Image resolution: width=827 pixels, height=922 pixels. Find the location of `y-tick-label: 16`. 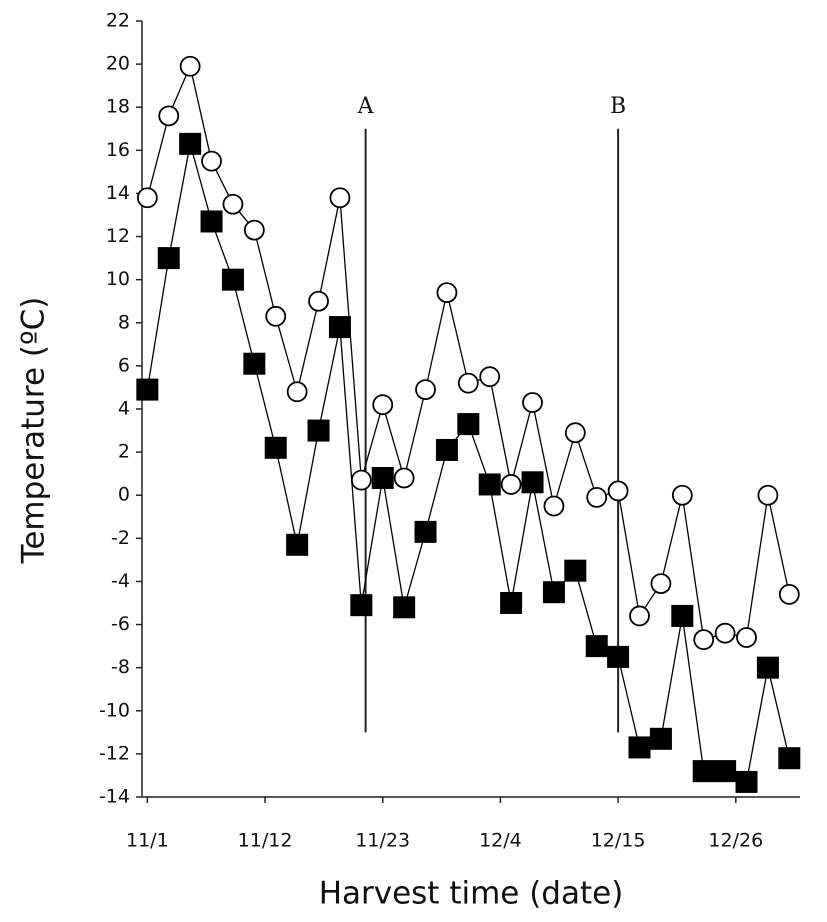

y-tick-label: 16 is located at coordinates (118, 150).